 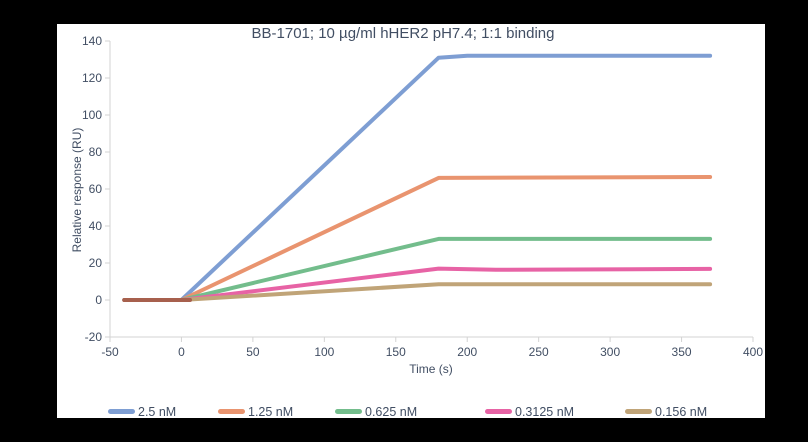 What do you see at coordinates (94, 337) in the screenshot?
I see `y-tick-label: -20` at bounding box center [94, 337].